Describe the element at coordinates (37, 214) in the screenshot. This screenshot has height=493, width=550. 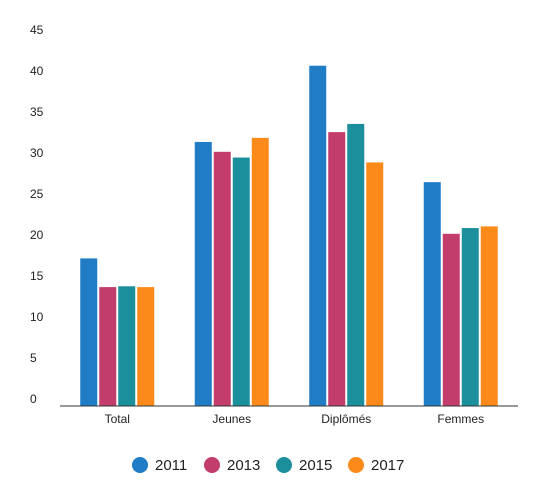
I see `y-axis: 0 5 10 15 20 25 30 35 40 45` at that location.